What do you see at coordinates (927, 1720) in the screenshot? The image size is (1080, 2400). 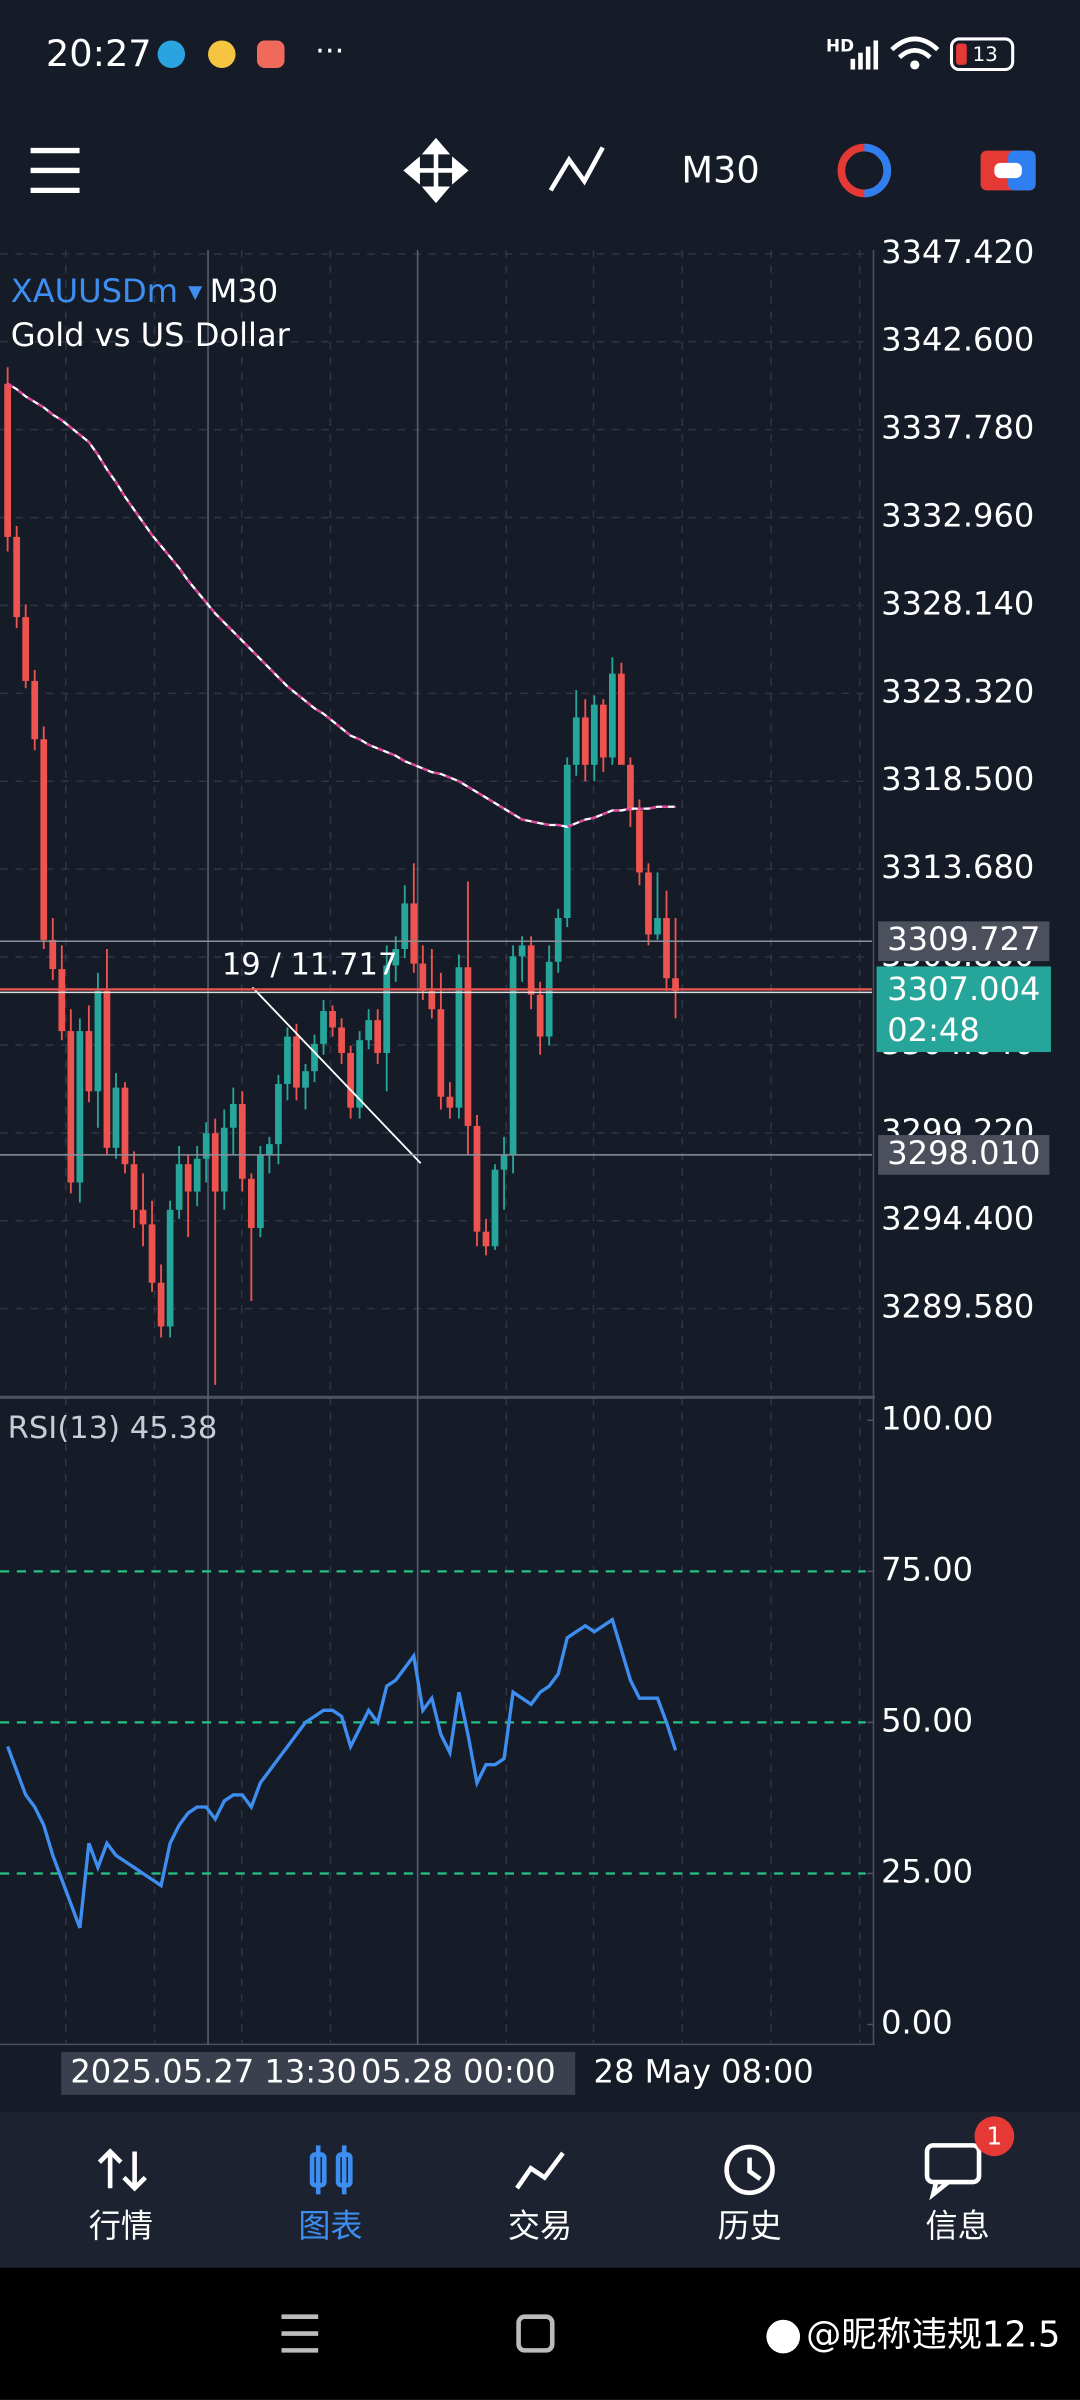 I see `rsi-tick-label: 50.00` at bounding box center [927, 1720].